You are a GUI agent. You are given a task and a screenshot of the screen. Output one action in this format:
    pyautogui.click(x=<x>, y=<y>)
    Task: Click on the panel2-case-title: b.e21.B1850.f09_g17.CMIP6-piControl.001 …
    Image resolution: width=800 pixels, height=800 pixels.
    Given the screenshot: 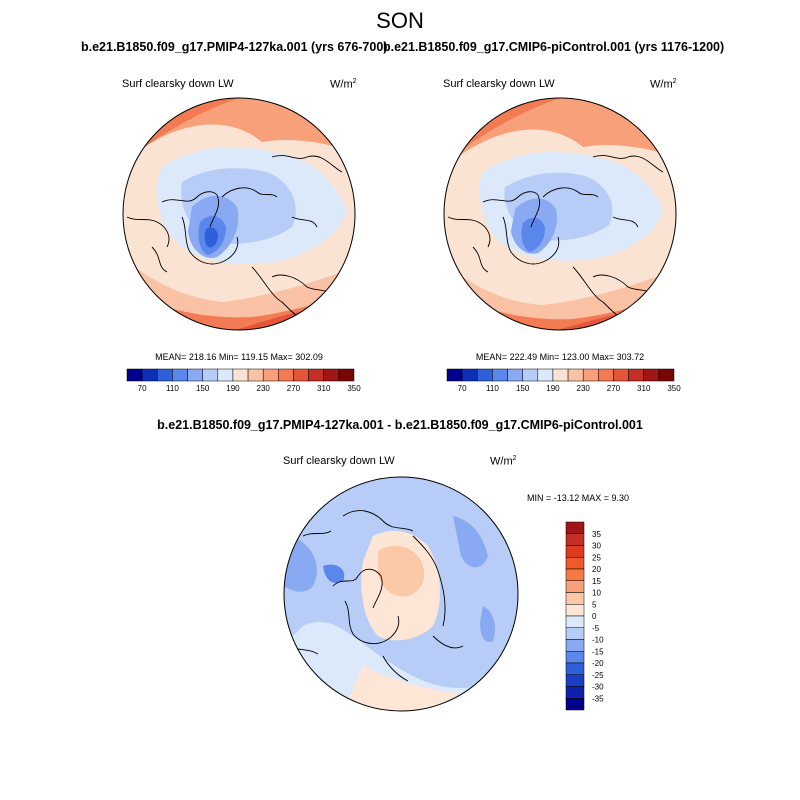 What is the action you would take?
    pyautogui.click(x=554, y=47)
    